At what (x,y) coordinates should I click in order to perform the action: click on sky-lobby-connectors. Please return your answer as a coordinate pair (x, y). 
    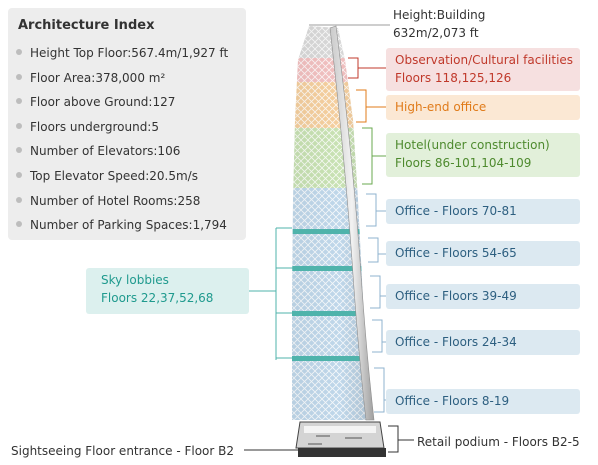
    Looking at the image, I should click on (272, 293).